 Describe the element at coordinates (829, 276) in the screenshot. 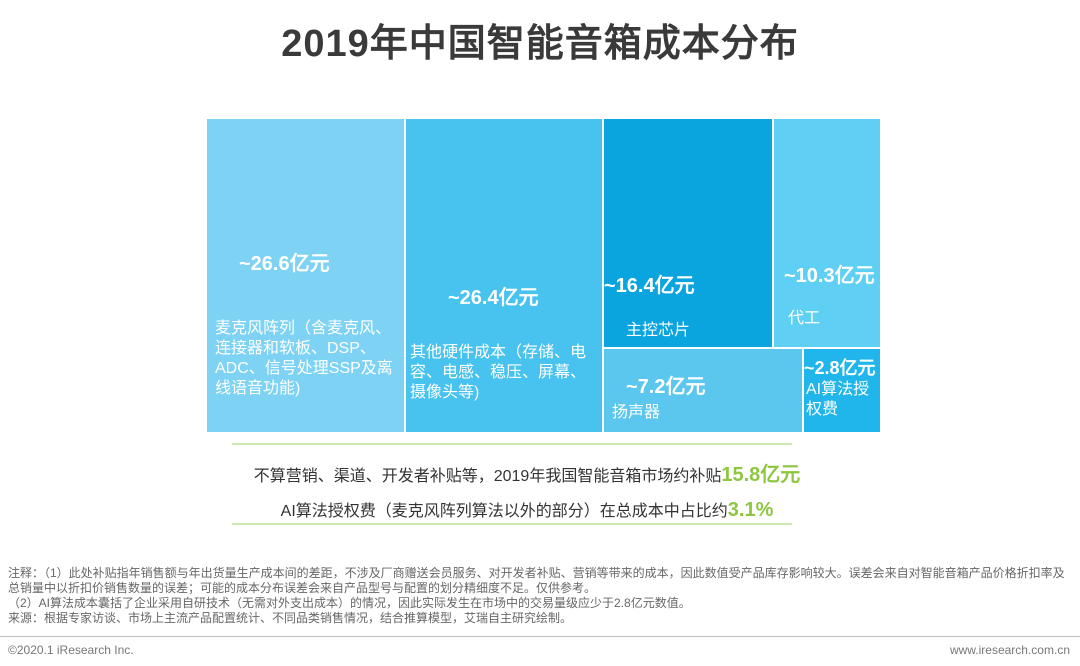

I see `tile-value-oem: ~10.3亿元` at that location.